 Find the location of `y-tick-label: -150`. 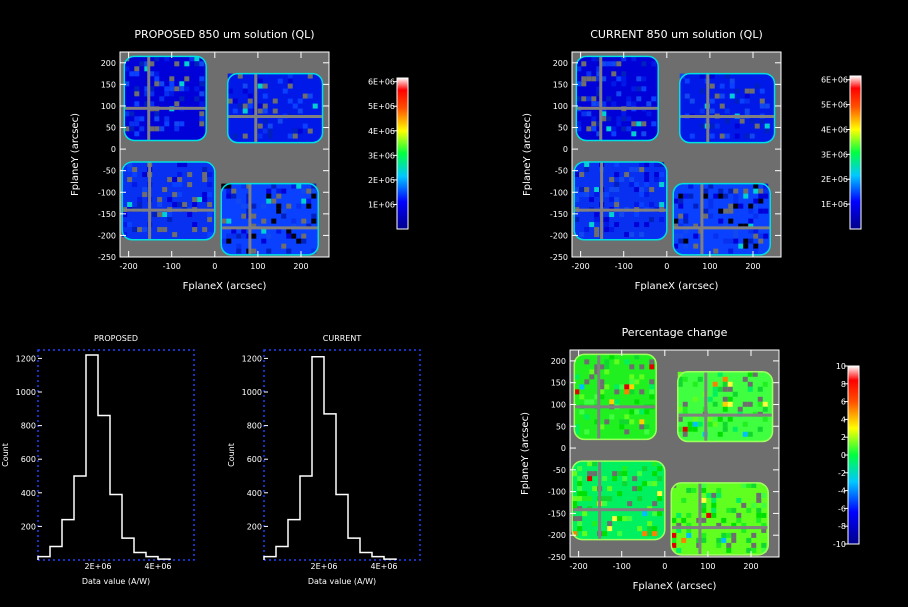

y-tick-label: -150 is located at coordinates (107, 214).